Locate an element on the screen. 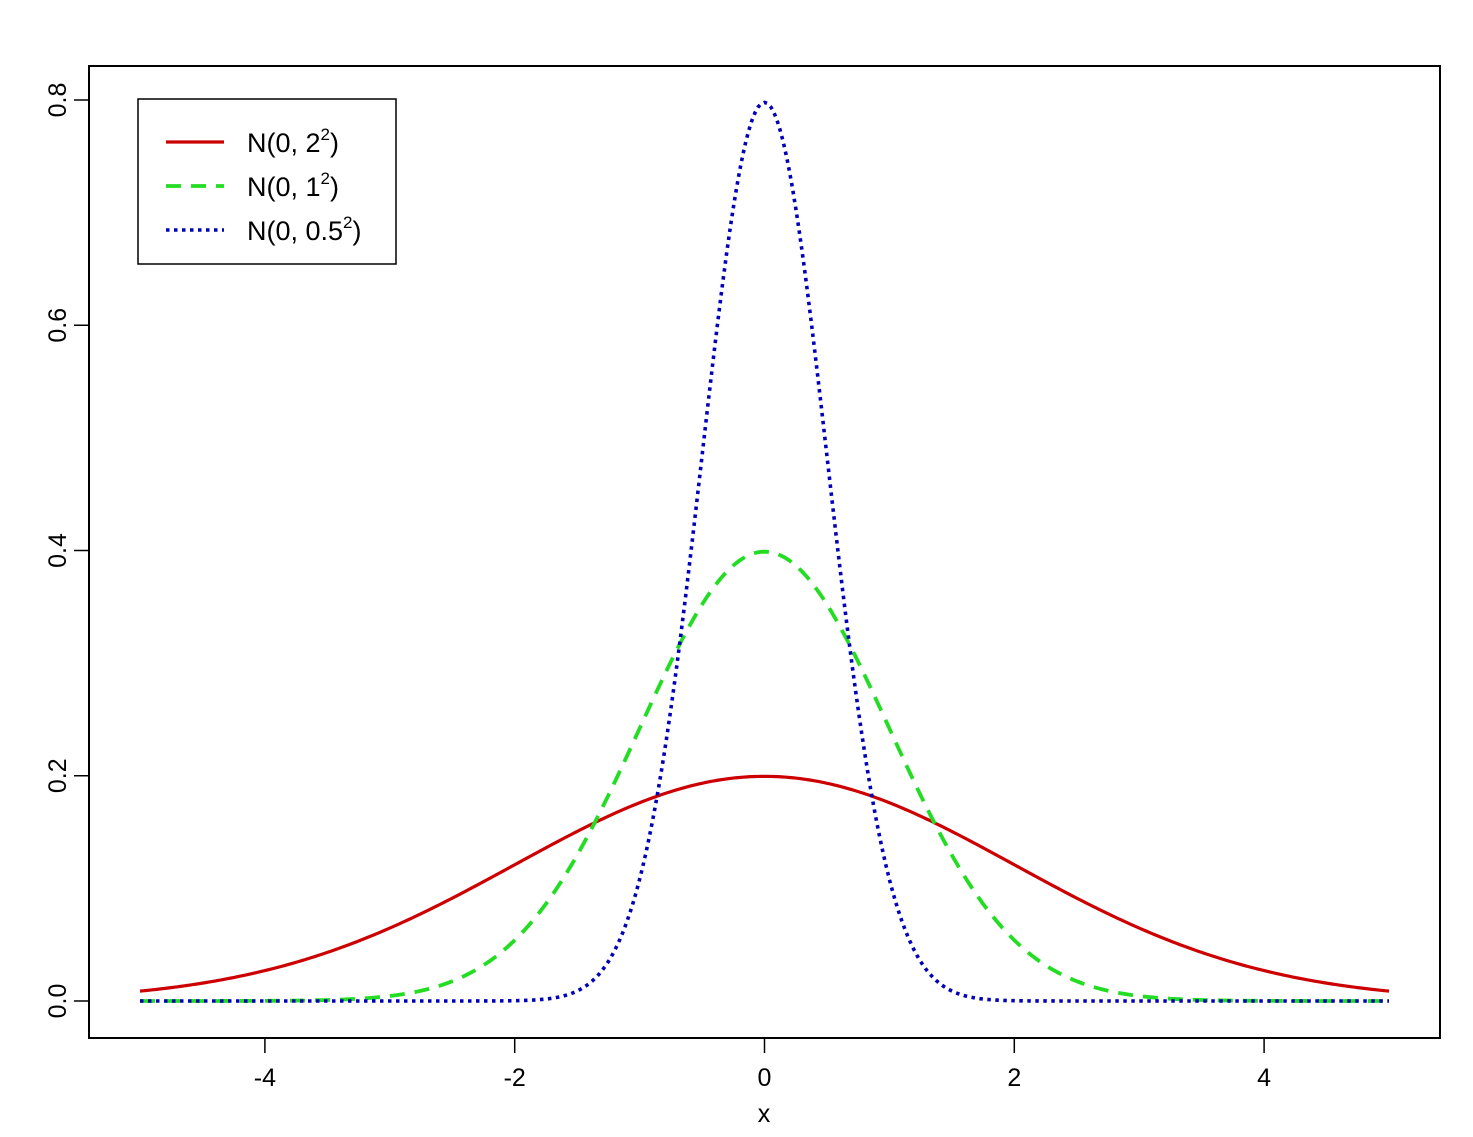 Image resolution: width=1473 pixels, height=1137 pixels. y-tick-label: 0.4 is located at coordinates (58, 550).